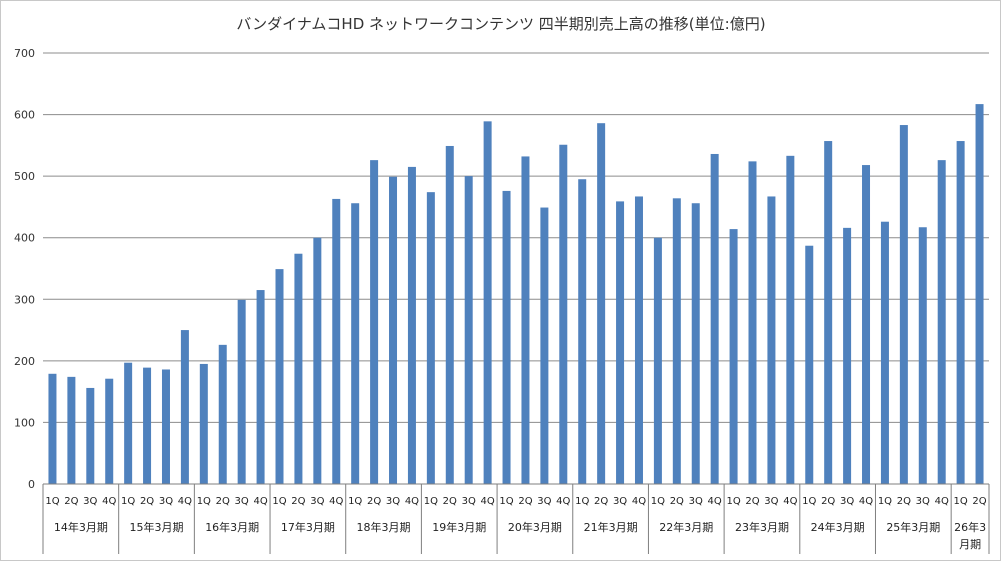 This screenshot has height=562, width=1001. Describe the element at coordinates (157, 527) in the screenshot. I see `year-group-label: 15年3月期` at that location.